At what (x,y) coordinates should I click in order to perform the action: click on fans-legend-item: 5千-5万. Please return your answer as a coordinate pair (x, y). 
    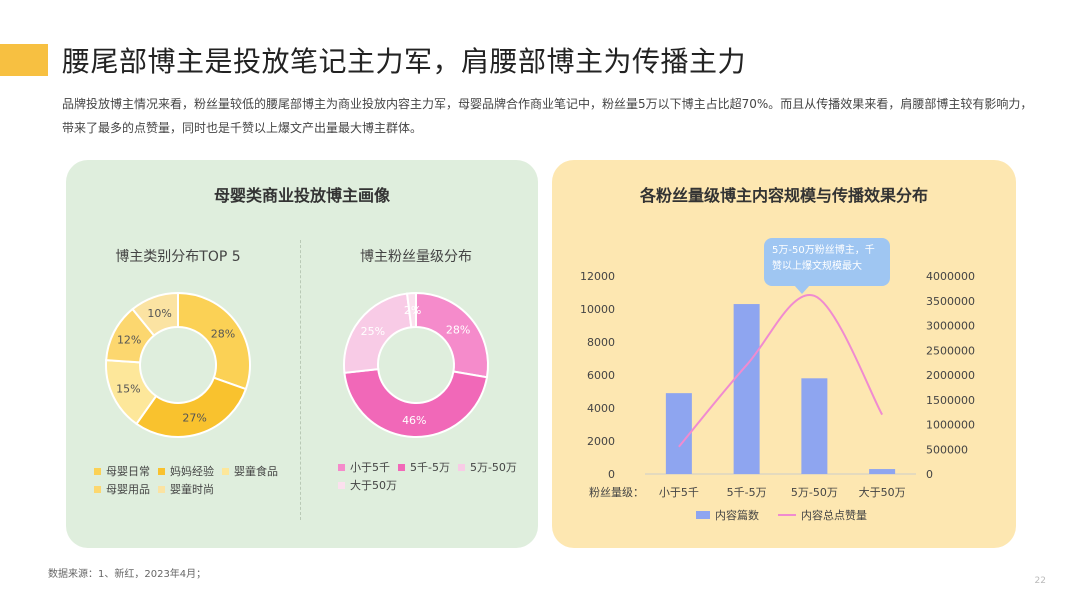
    Looking at the image, I should click on (424, 467).